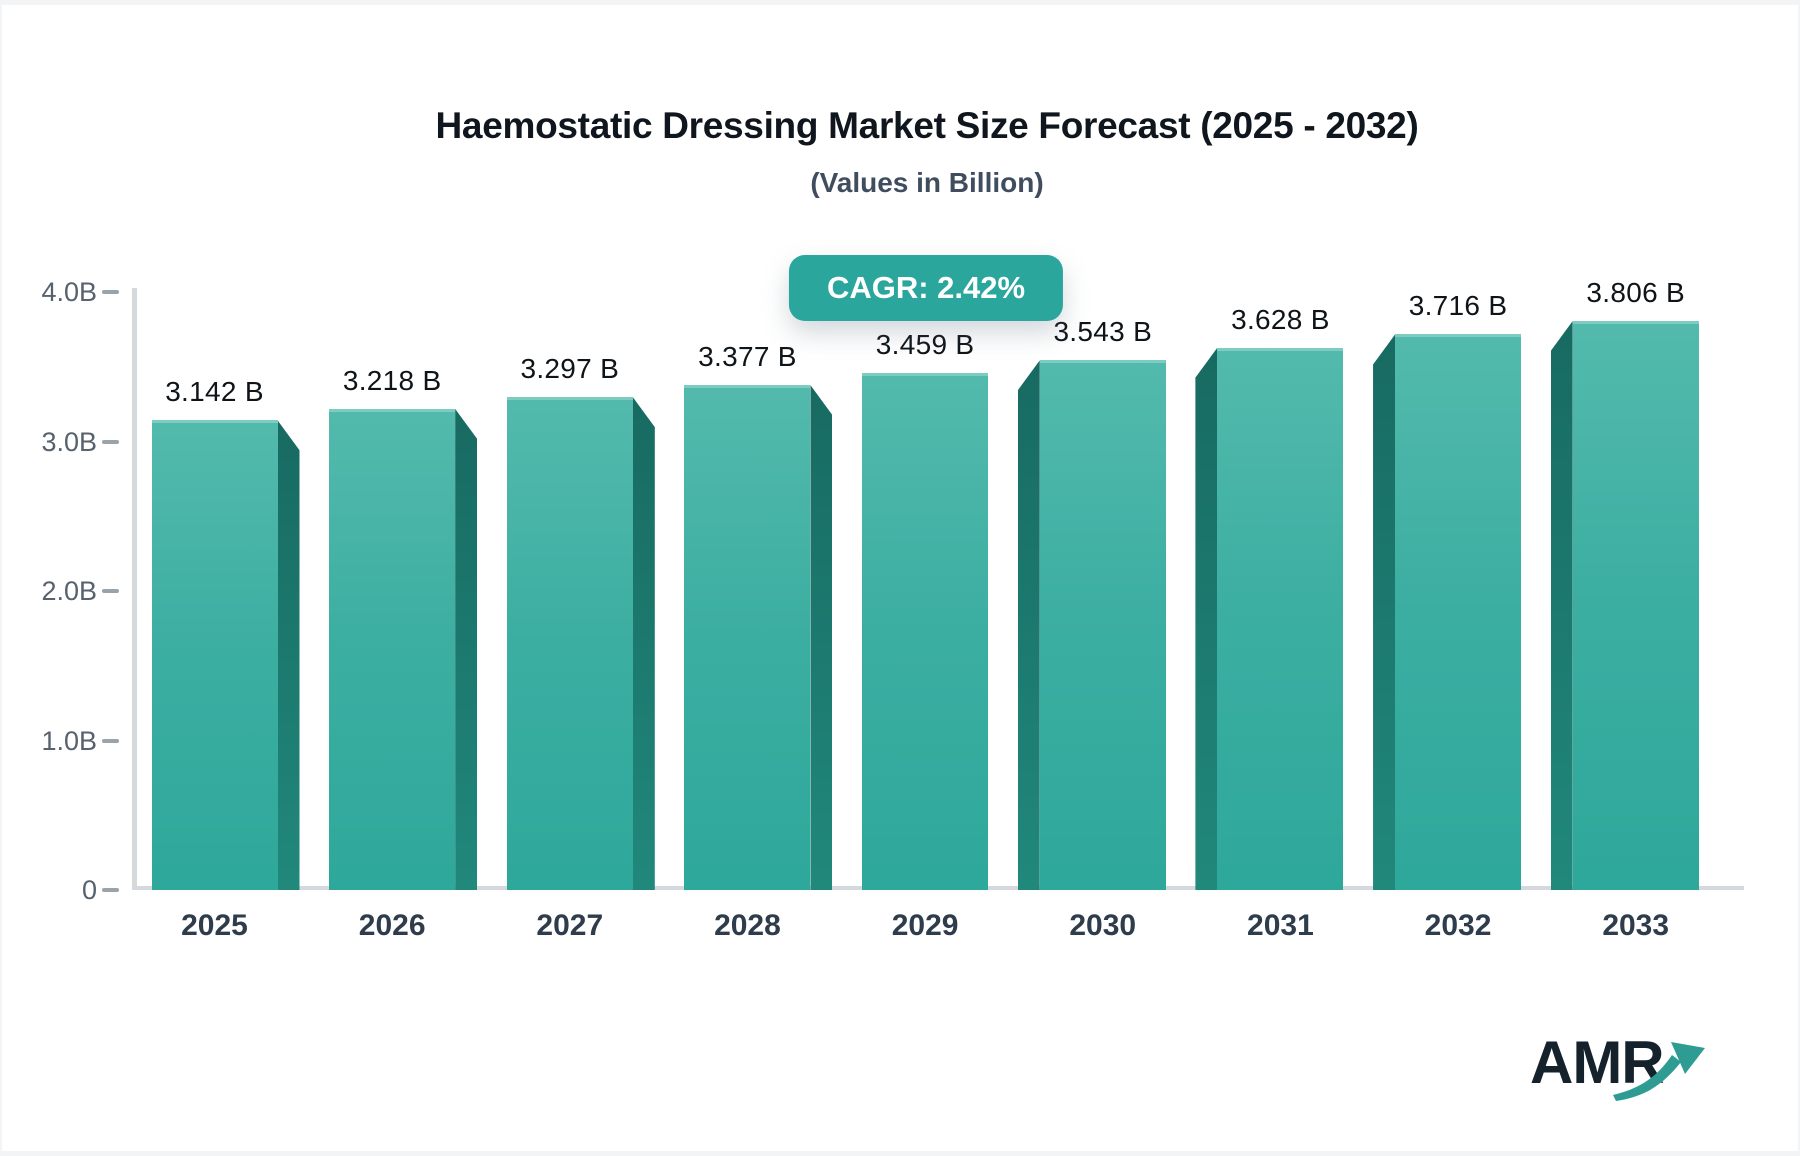  What do you see at coordinates (925, 344) in the screenshot?
I see `bar-value-label-2029: 3.459 B` at bounding box center [925, 344].